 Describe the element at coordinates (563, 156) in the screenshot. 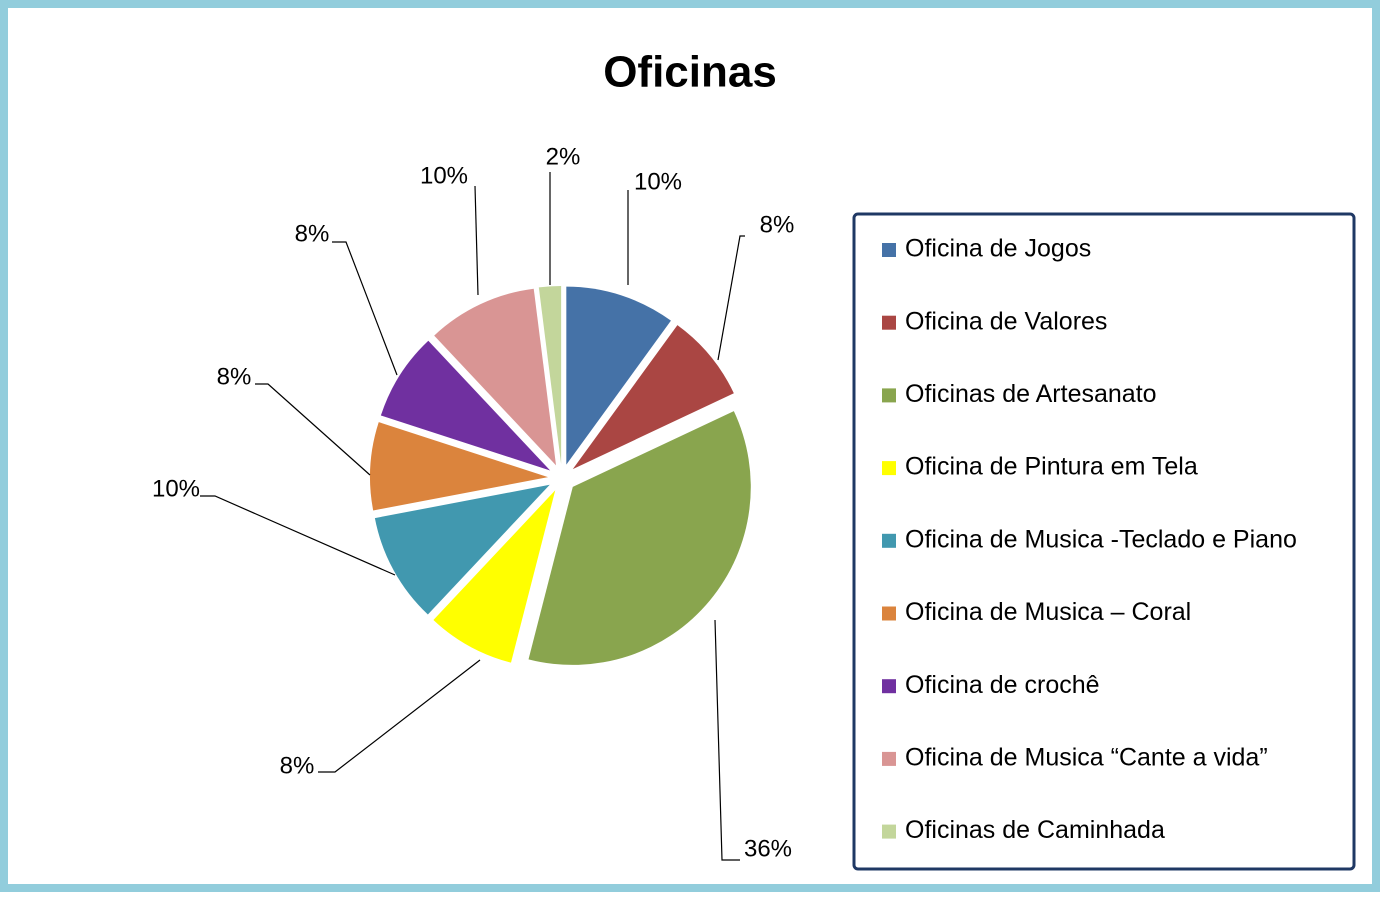

I see `data-label: 2%` at that location.